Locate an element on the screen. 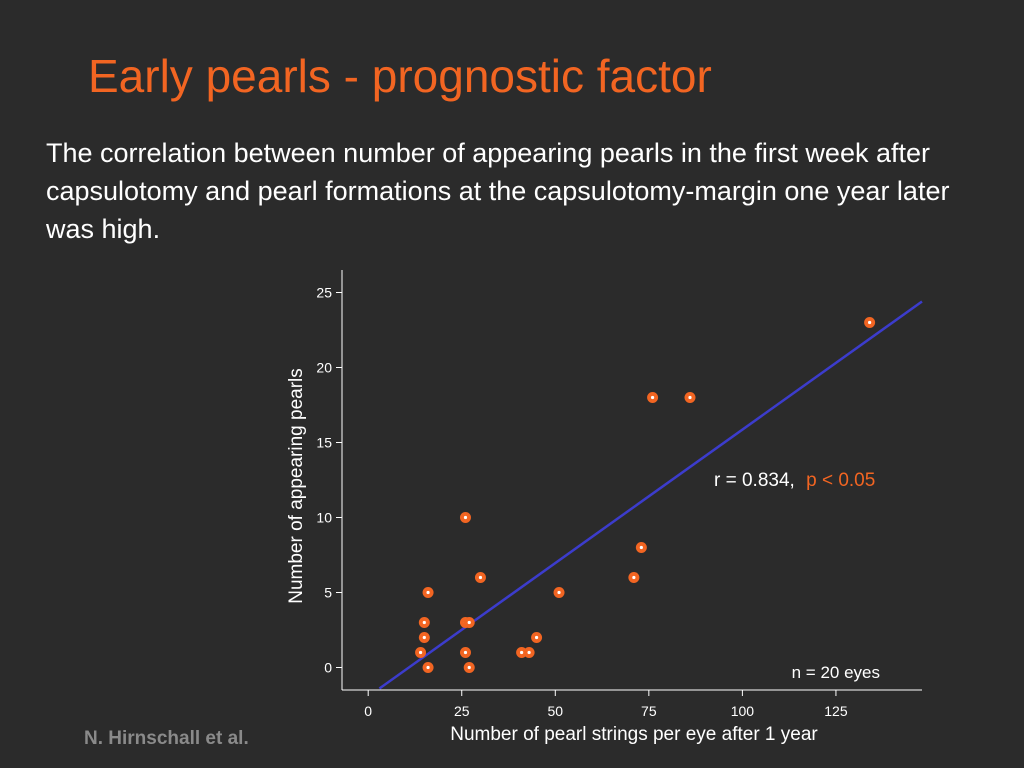 The height and width of the screenshot is (768, 1024). y-tick-label: 5 is located at coordinates (328, 593).